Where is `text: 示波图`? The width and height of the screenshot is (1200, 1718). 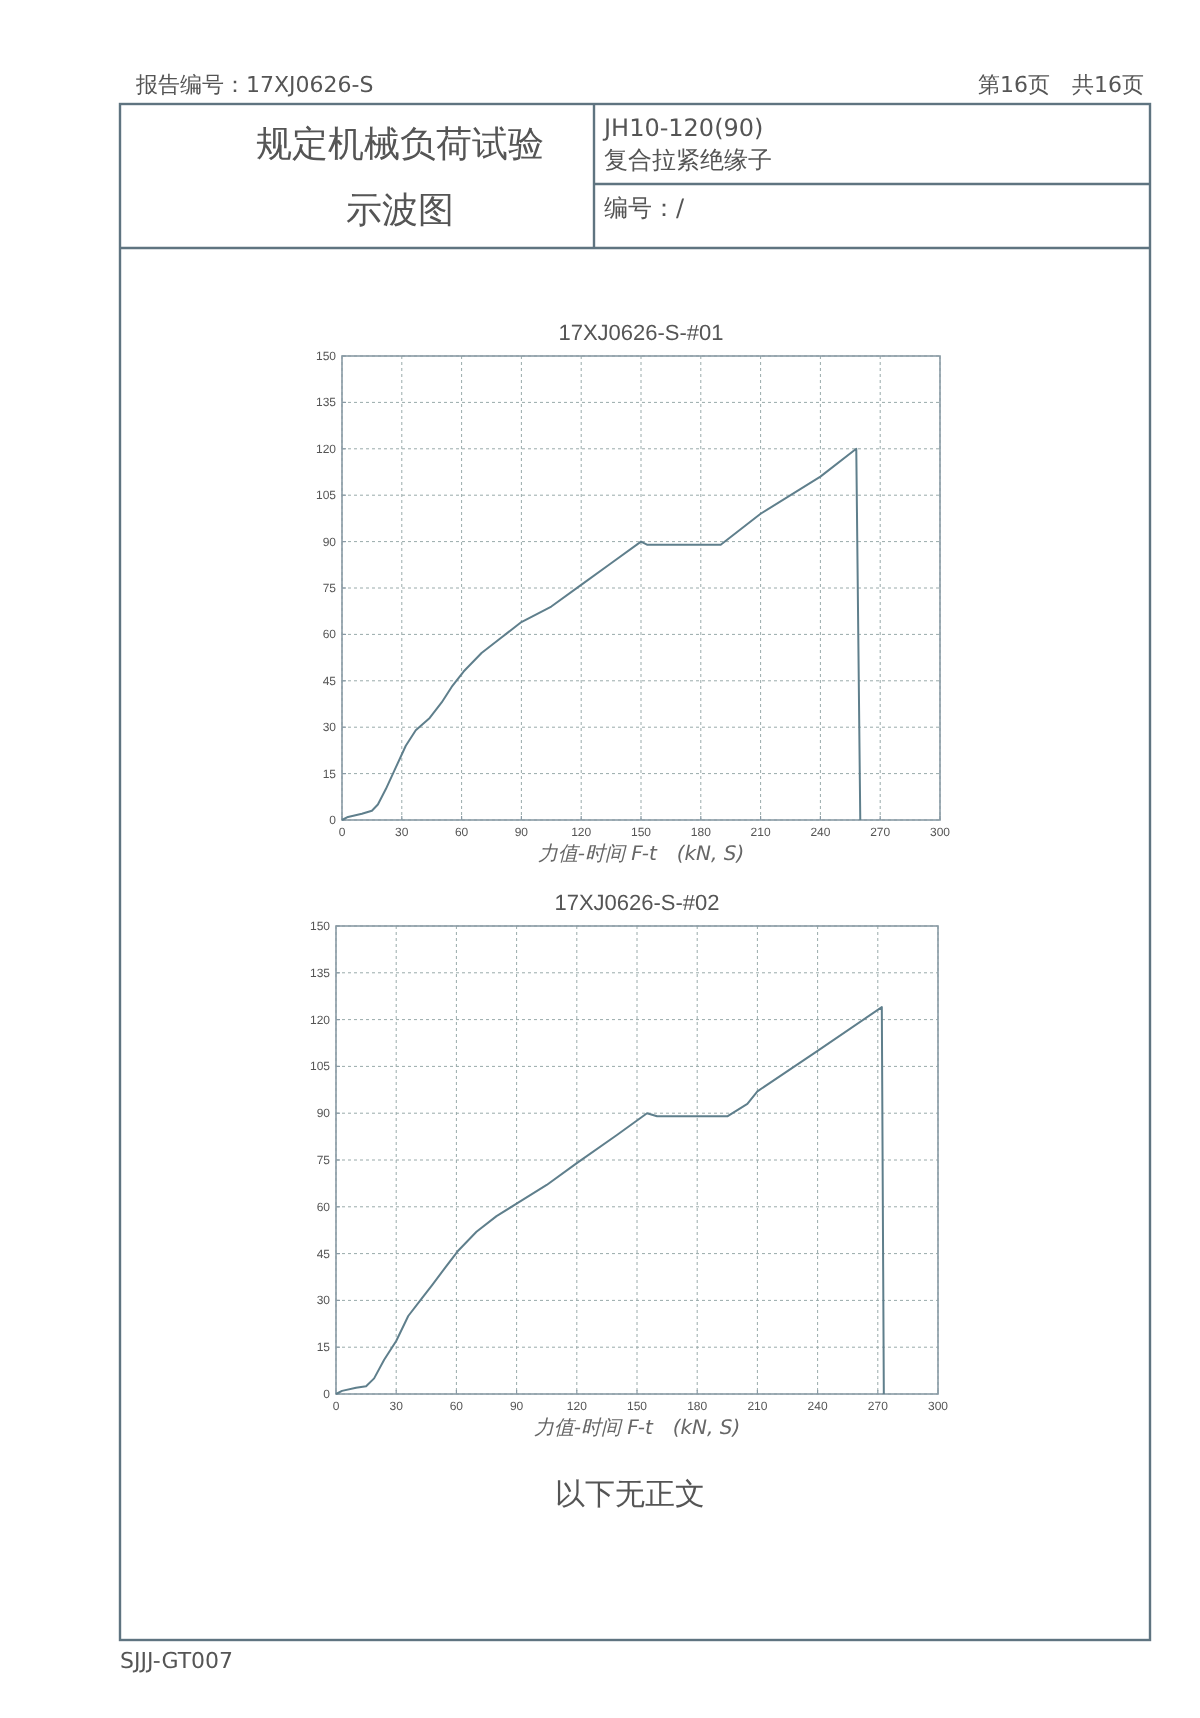
text: 示波图 is located at coordinates (400, 211).